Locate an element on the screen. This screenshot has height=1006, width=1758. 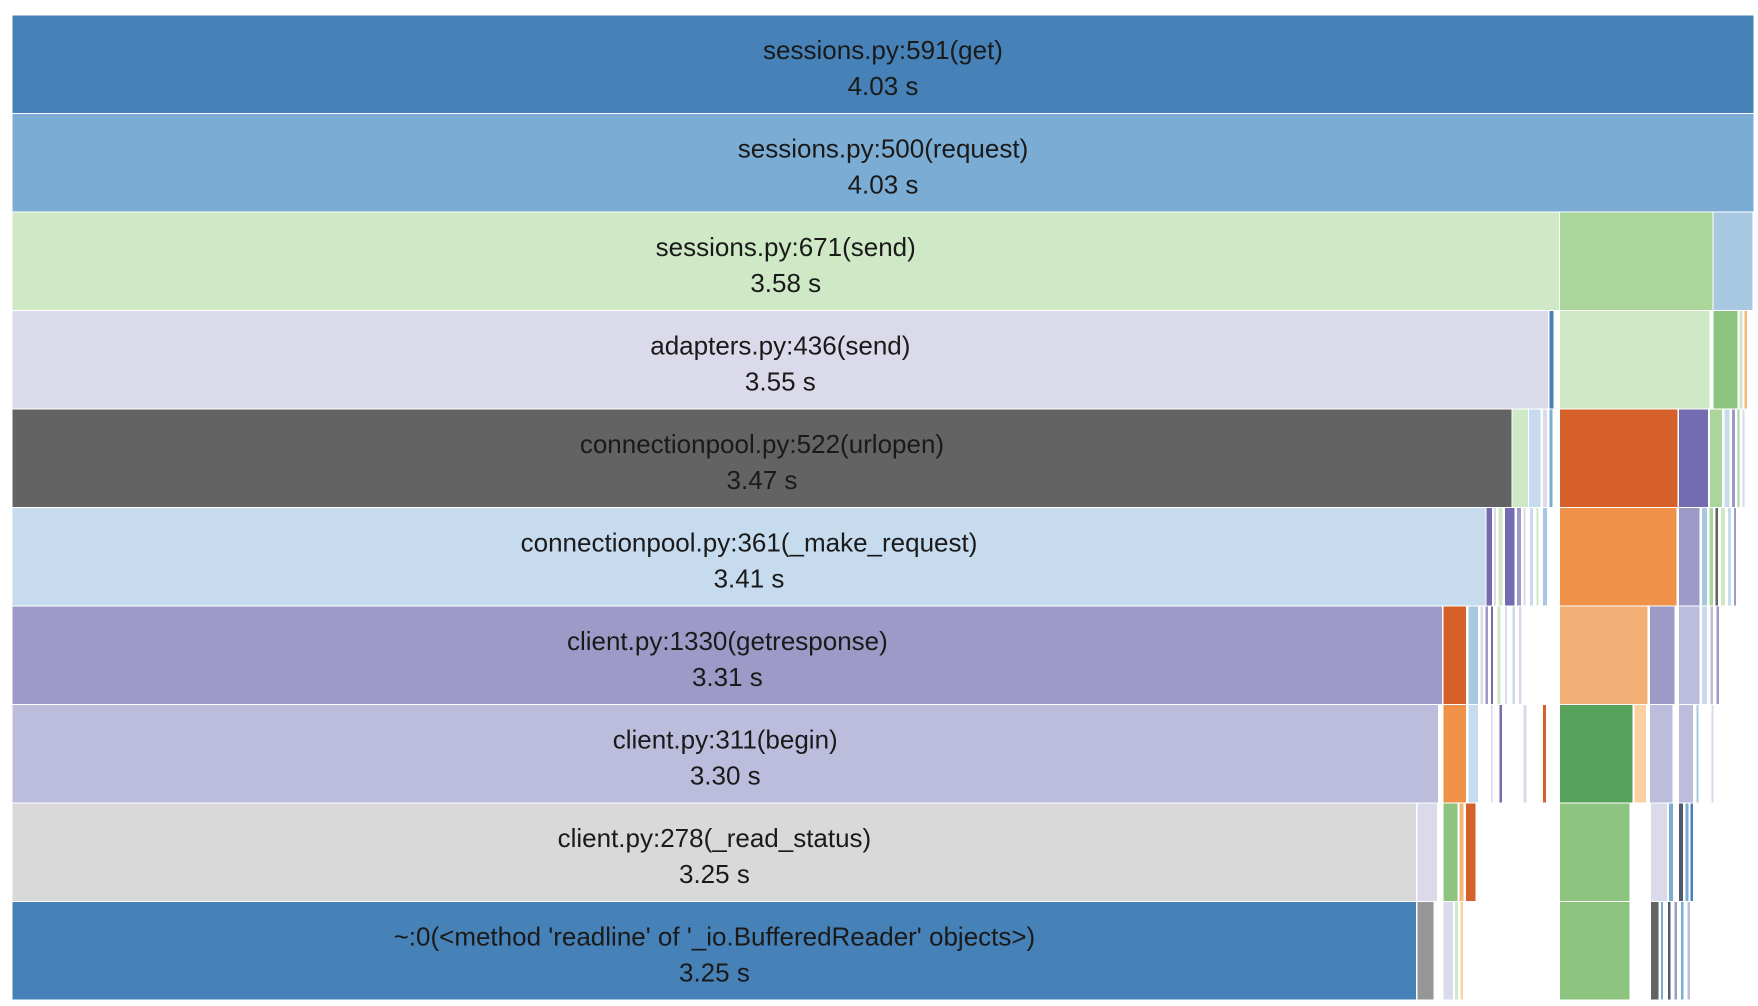
frame-1: sessions.py:500(request) 4.03 s is located at coordinates (883, 162).